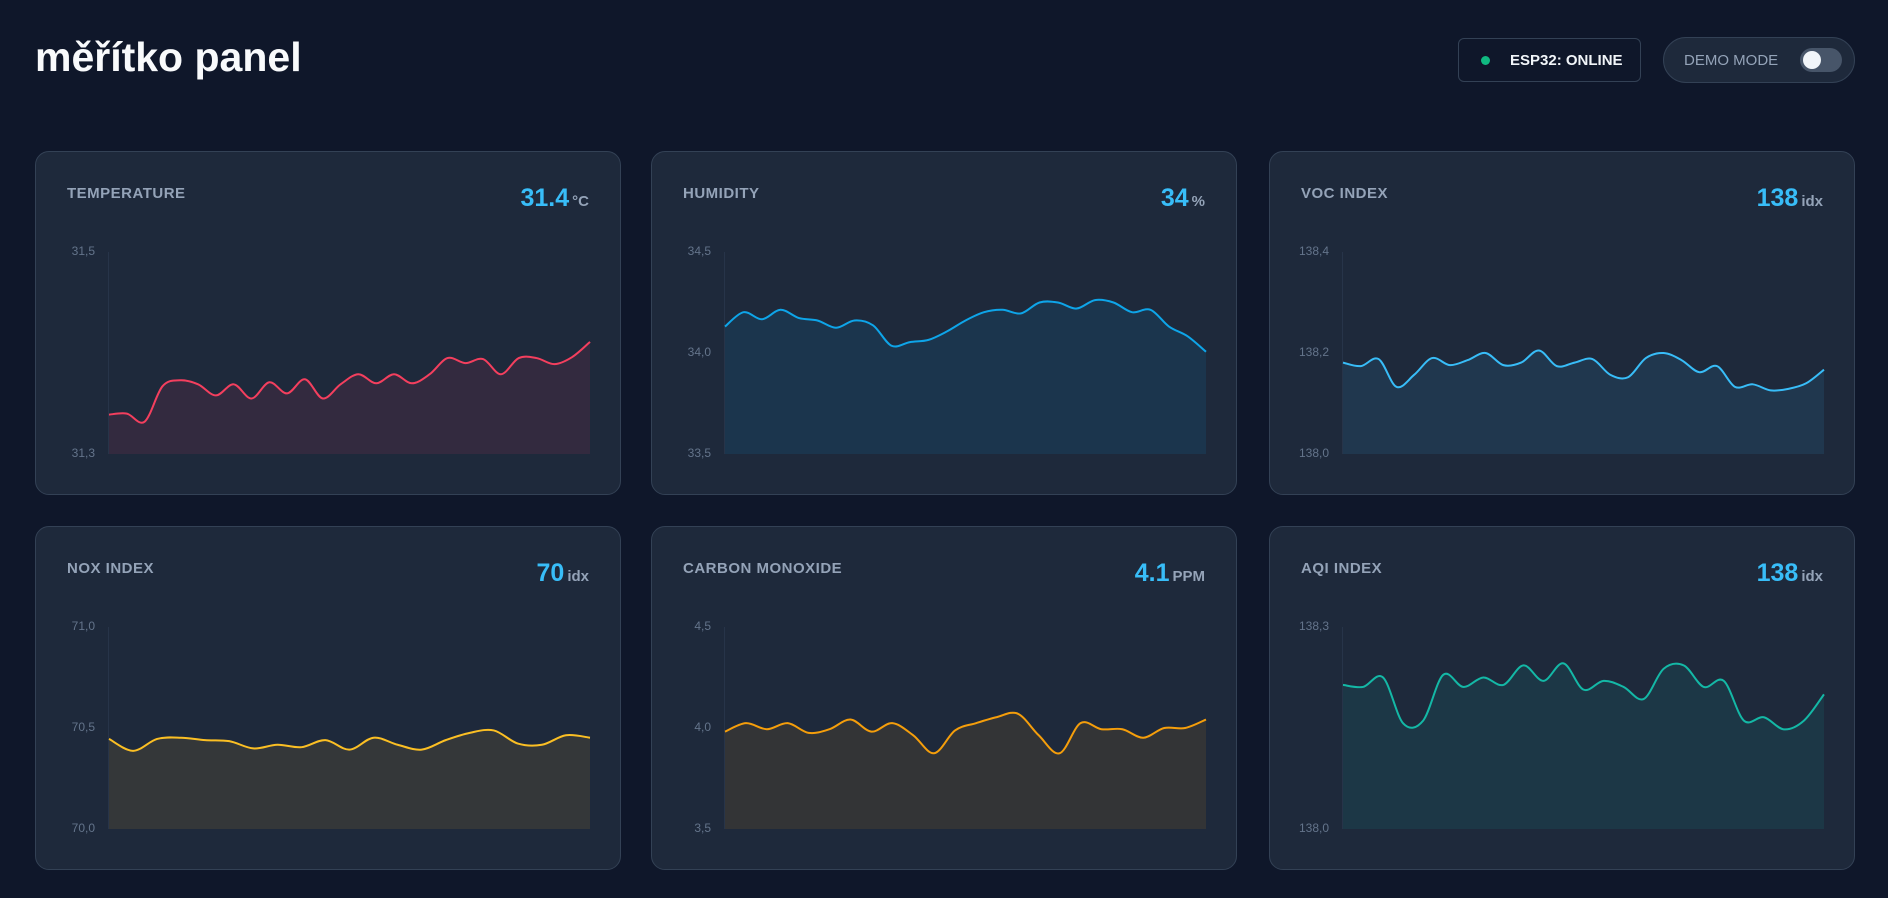 The height and width of the screenshot is (898, 1888). Describe the element at coordinates (1345, 193) in the screenshot. I see `chart-title: VOC INDEX` at that location.